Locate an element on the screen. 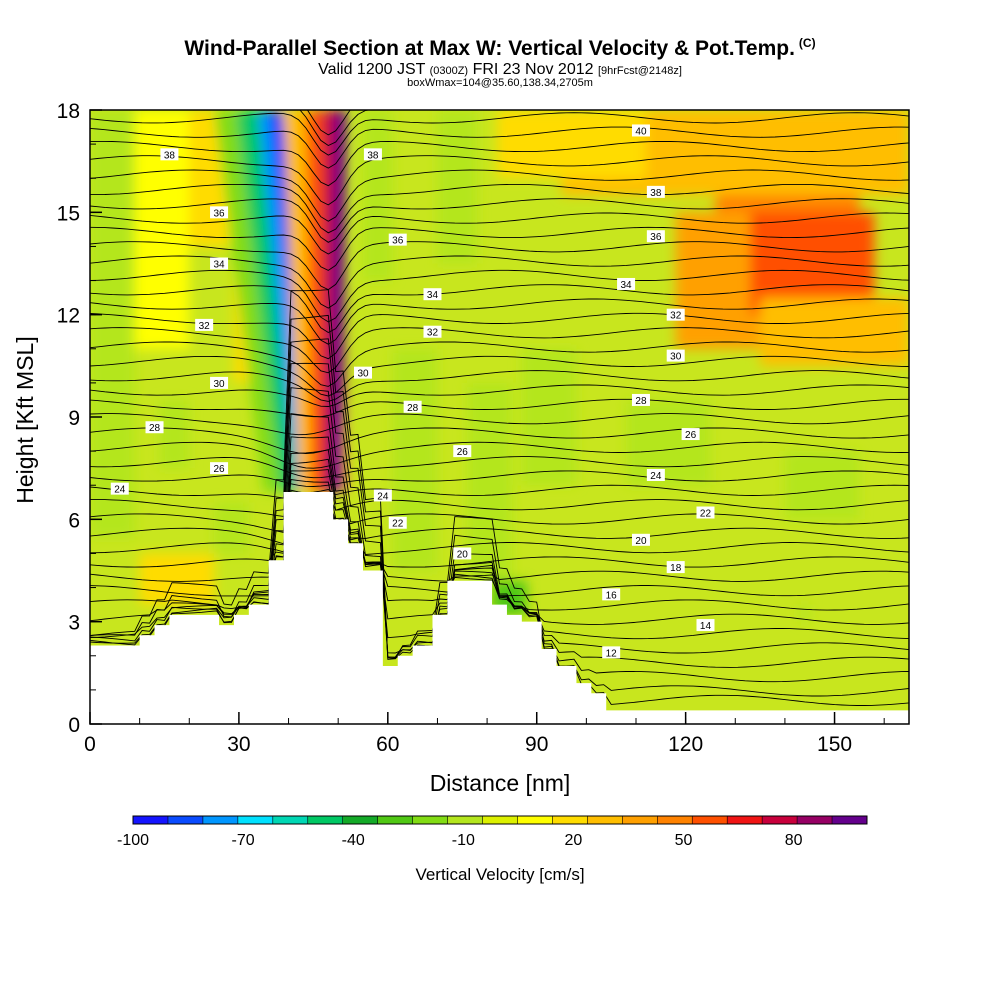 The height and width of the screenshot is (1000, 1000). isentrope-label-text: 36 is located at coordinates (398, 241).